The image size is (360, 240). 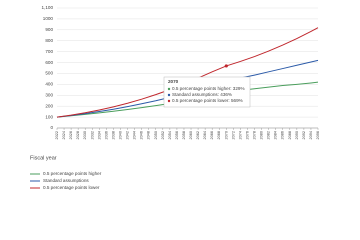 What do you see at coordinates (177, 135) in the screenshot?
I see `x-tick-label: 2056` at bounding box center [177, 135].